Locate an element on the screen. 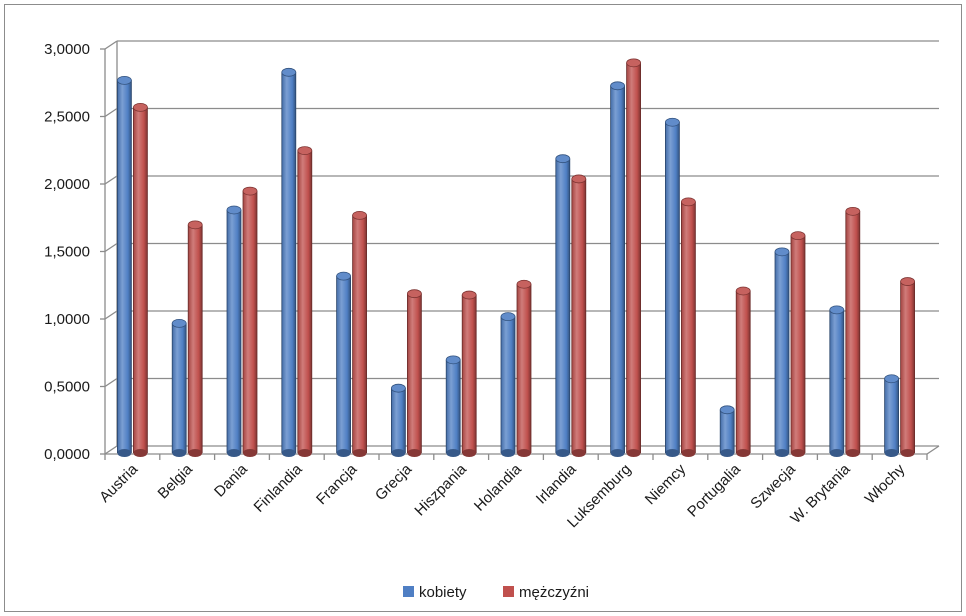 The image size is (966, 616). legend-label: mężczyźni is located at coordinates (554, 592).